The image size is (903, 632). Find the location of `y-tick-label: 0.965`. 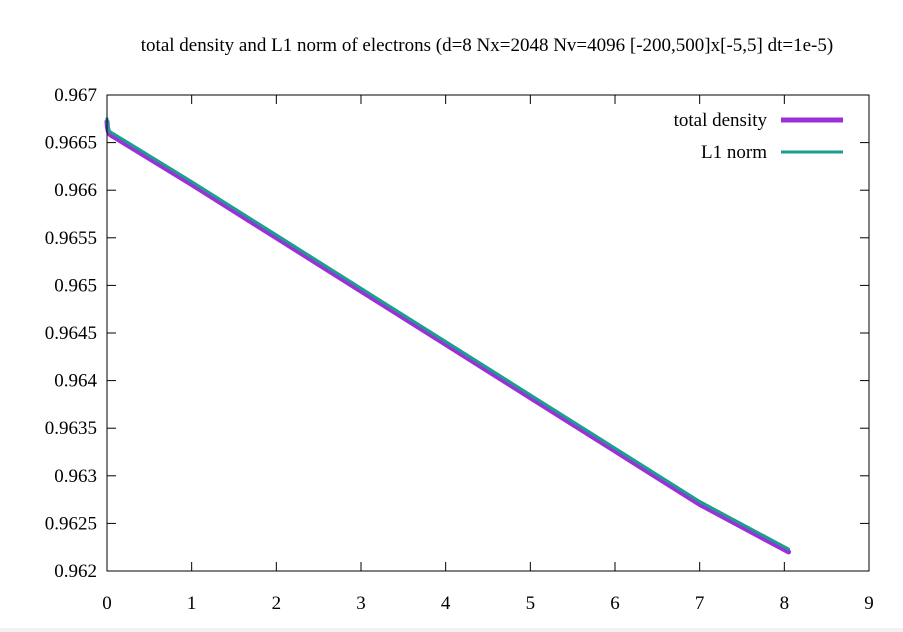

y-tick-label: 0.965 is located at coordinates (75, 285).